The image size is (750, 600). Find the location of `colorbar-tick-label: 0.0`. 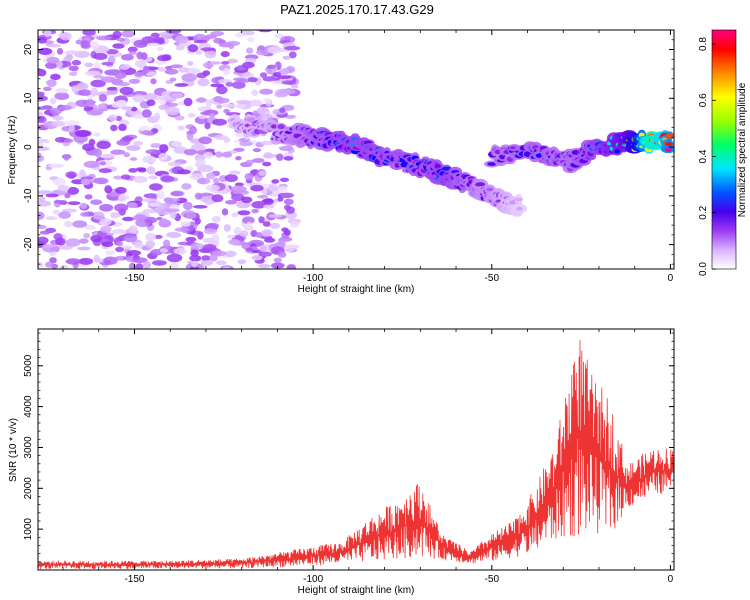

colorbar-tick-label: 0.0 is located at coordinates (703, 269).